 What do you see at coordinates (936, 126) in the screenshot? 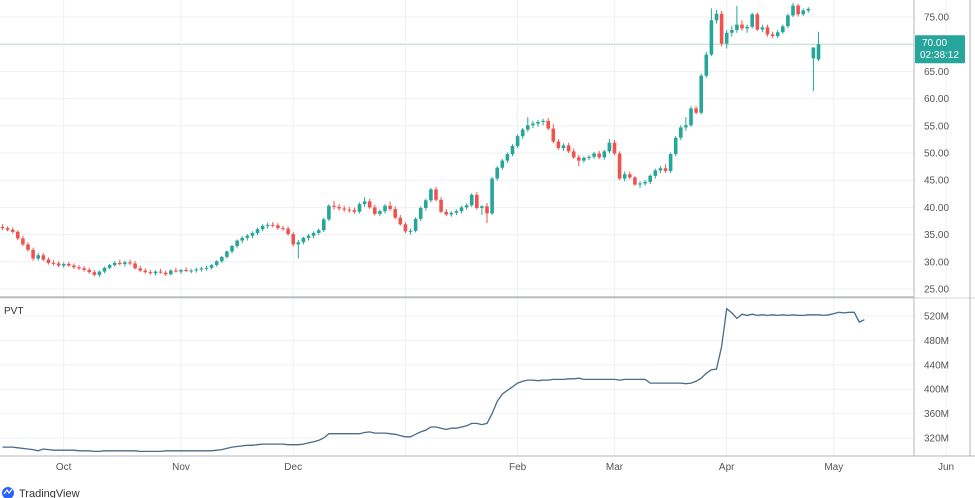
I see `price-tick-label: 55.00` at bounding box center [936, 126].